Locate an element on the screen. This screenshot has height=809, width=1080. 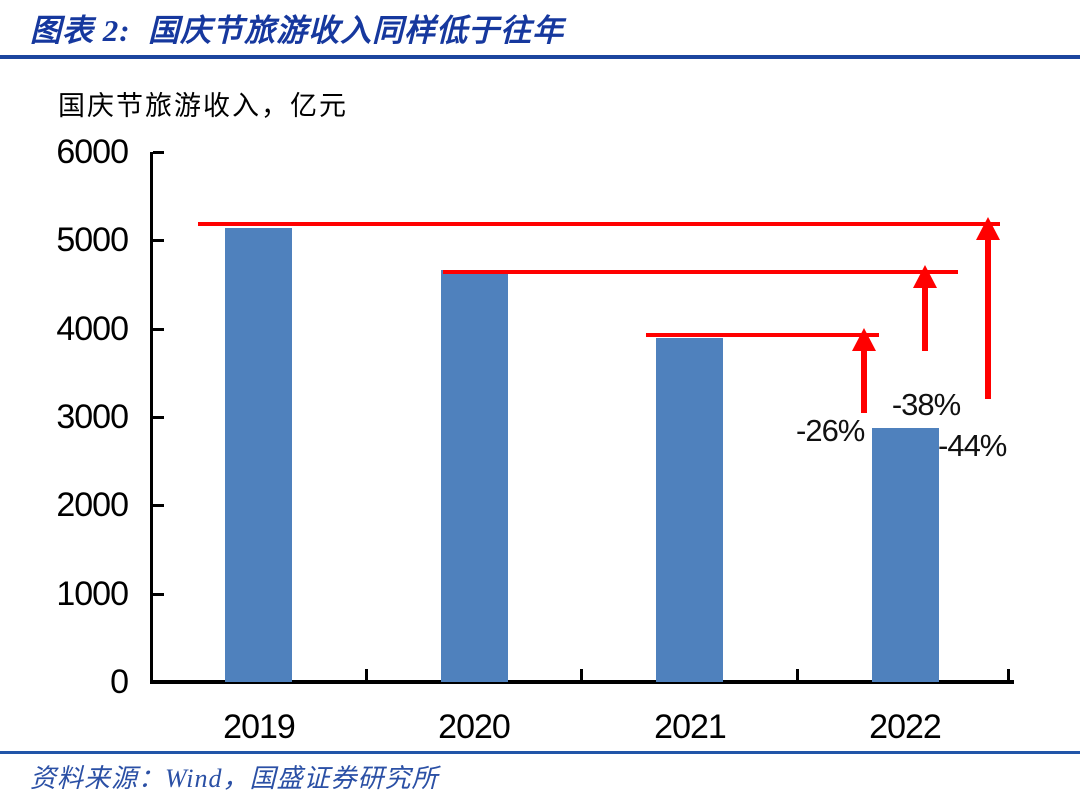
x-axis-label: 2022 is located at coordinates (905, 727).